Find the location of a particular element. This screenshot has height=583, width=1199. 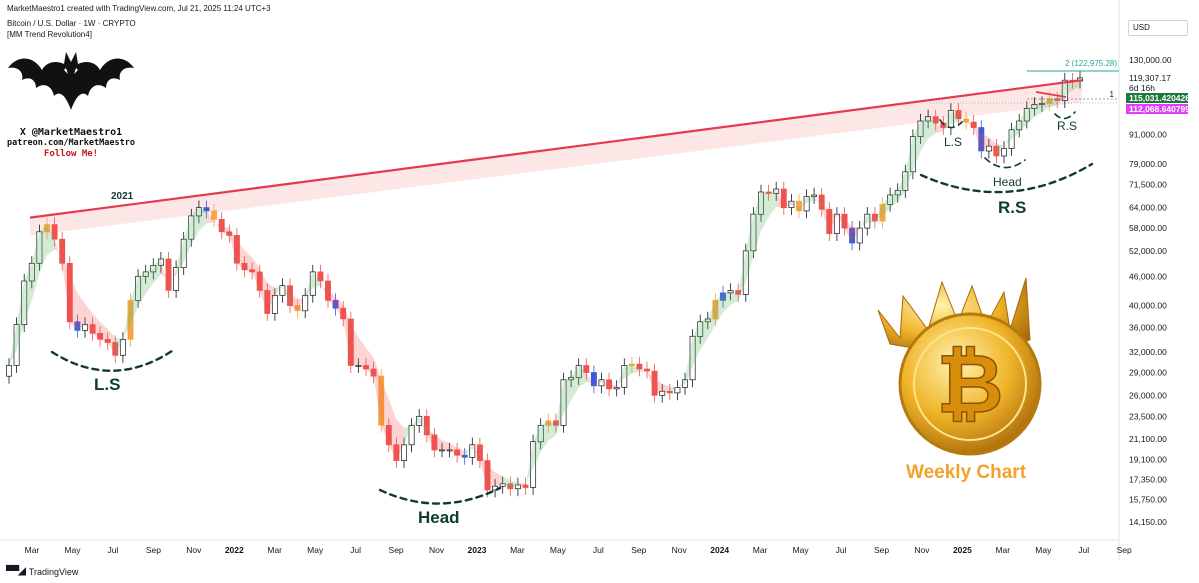

bitcoin-symbol: ₿ is located at coordinates (970, 384).